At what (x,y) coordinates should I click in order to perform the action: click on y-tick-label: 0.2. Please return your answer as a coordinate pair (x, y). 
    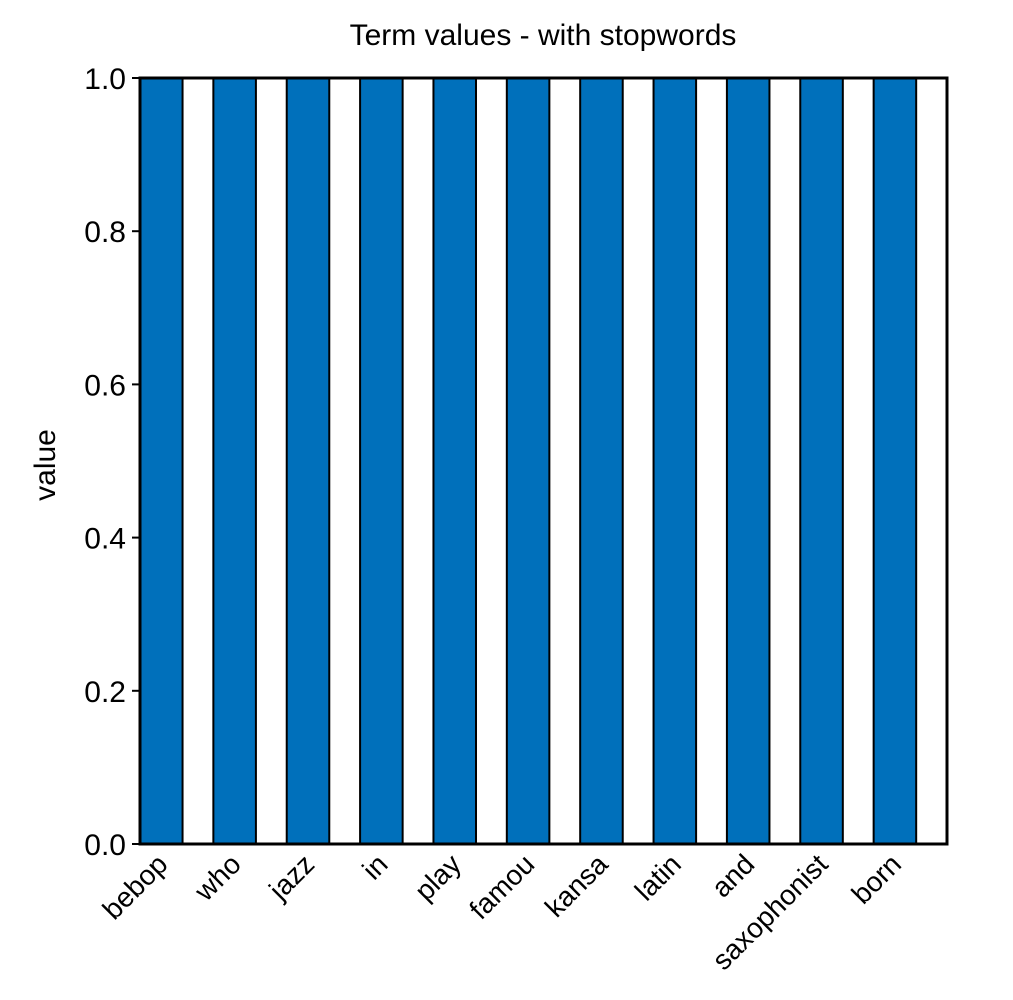
    Looking at the image, I should click on (105, 692).